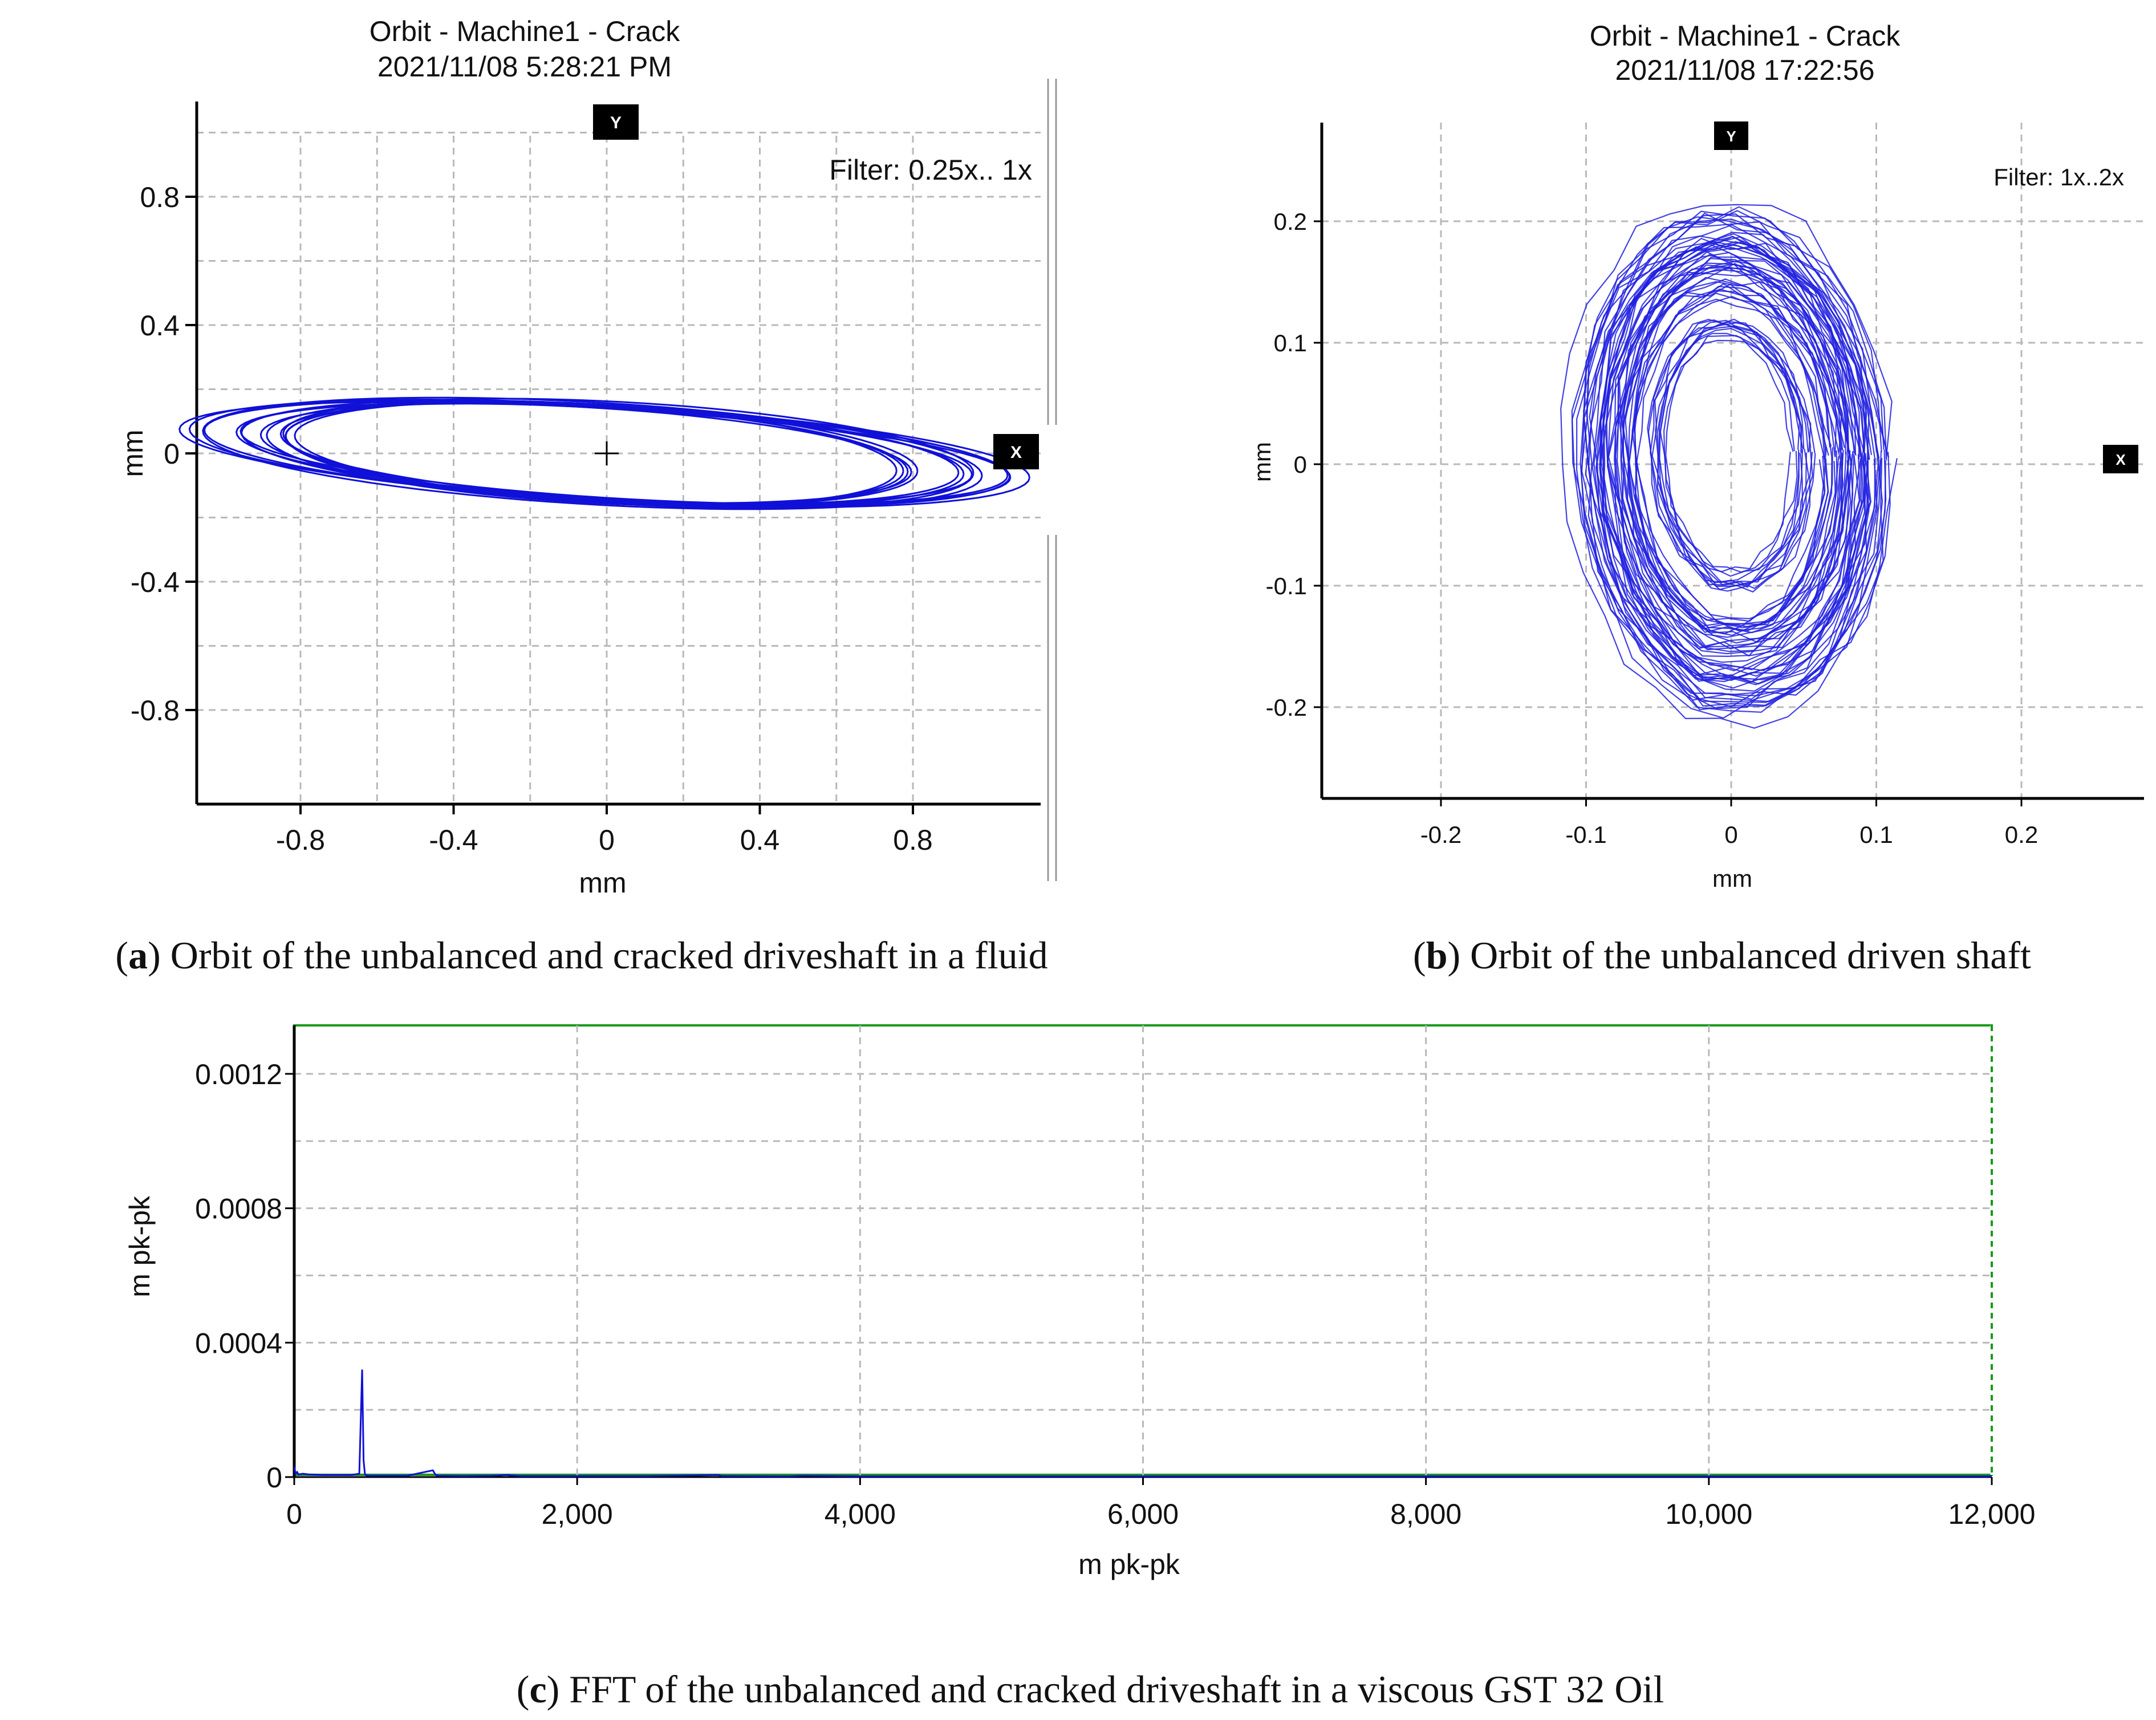 The image size is (2156, 1720). I want to click on panel-a-x-tick-label: 0.8, so click(913, 840).